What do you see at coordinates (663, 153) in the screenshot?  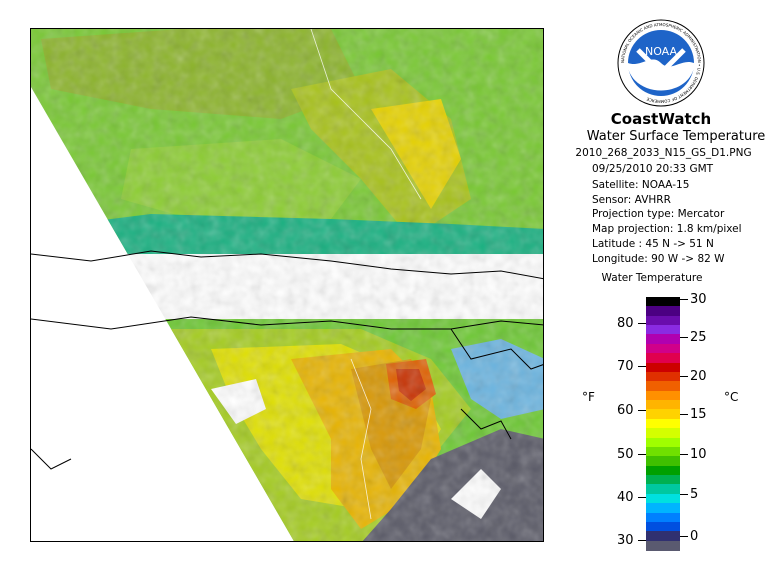 I see `filename: 2010_268_2033_N15_GS_D1.PNG` at bounding box center [663, 153].